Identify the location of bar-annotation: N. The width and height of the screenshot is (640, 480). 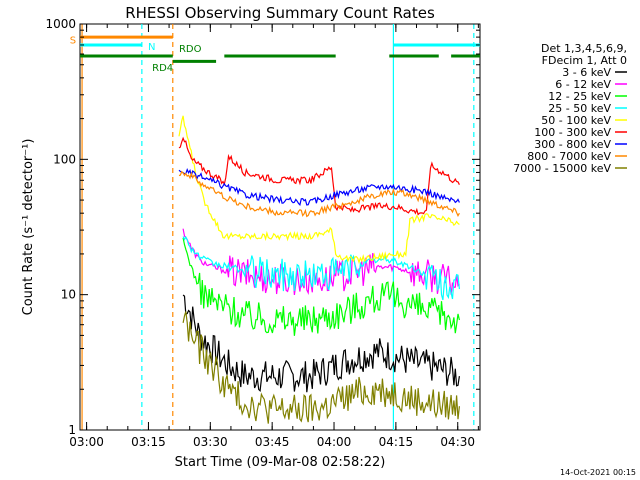
(151, 47).